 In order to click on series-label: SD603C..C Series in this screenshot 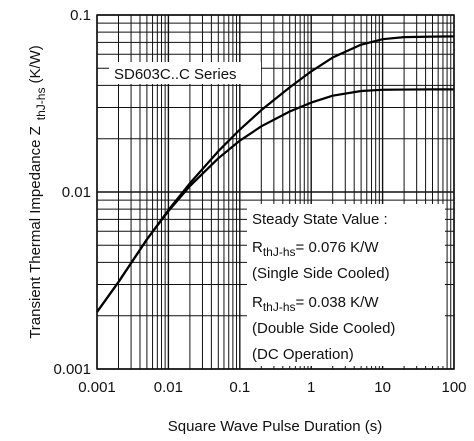, I will do `click(175, 74)`.